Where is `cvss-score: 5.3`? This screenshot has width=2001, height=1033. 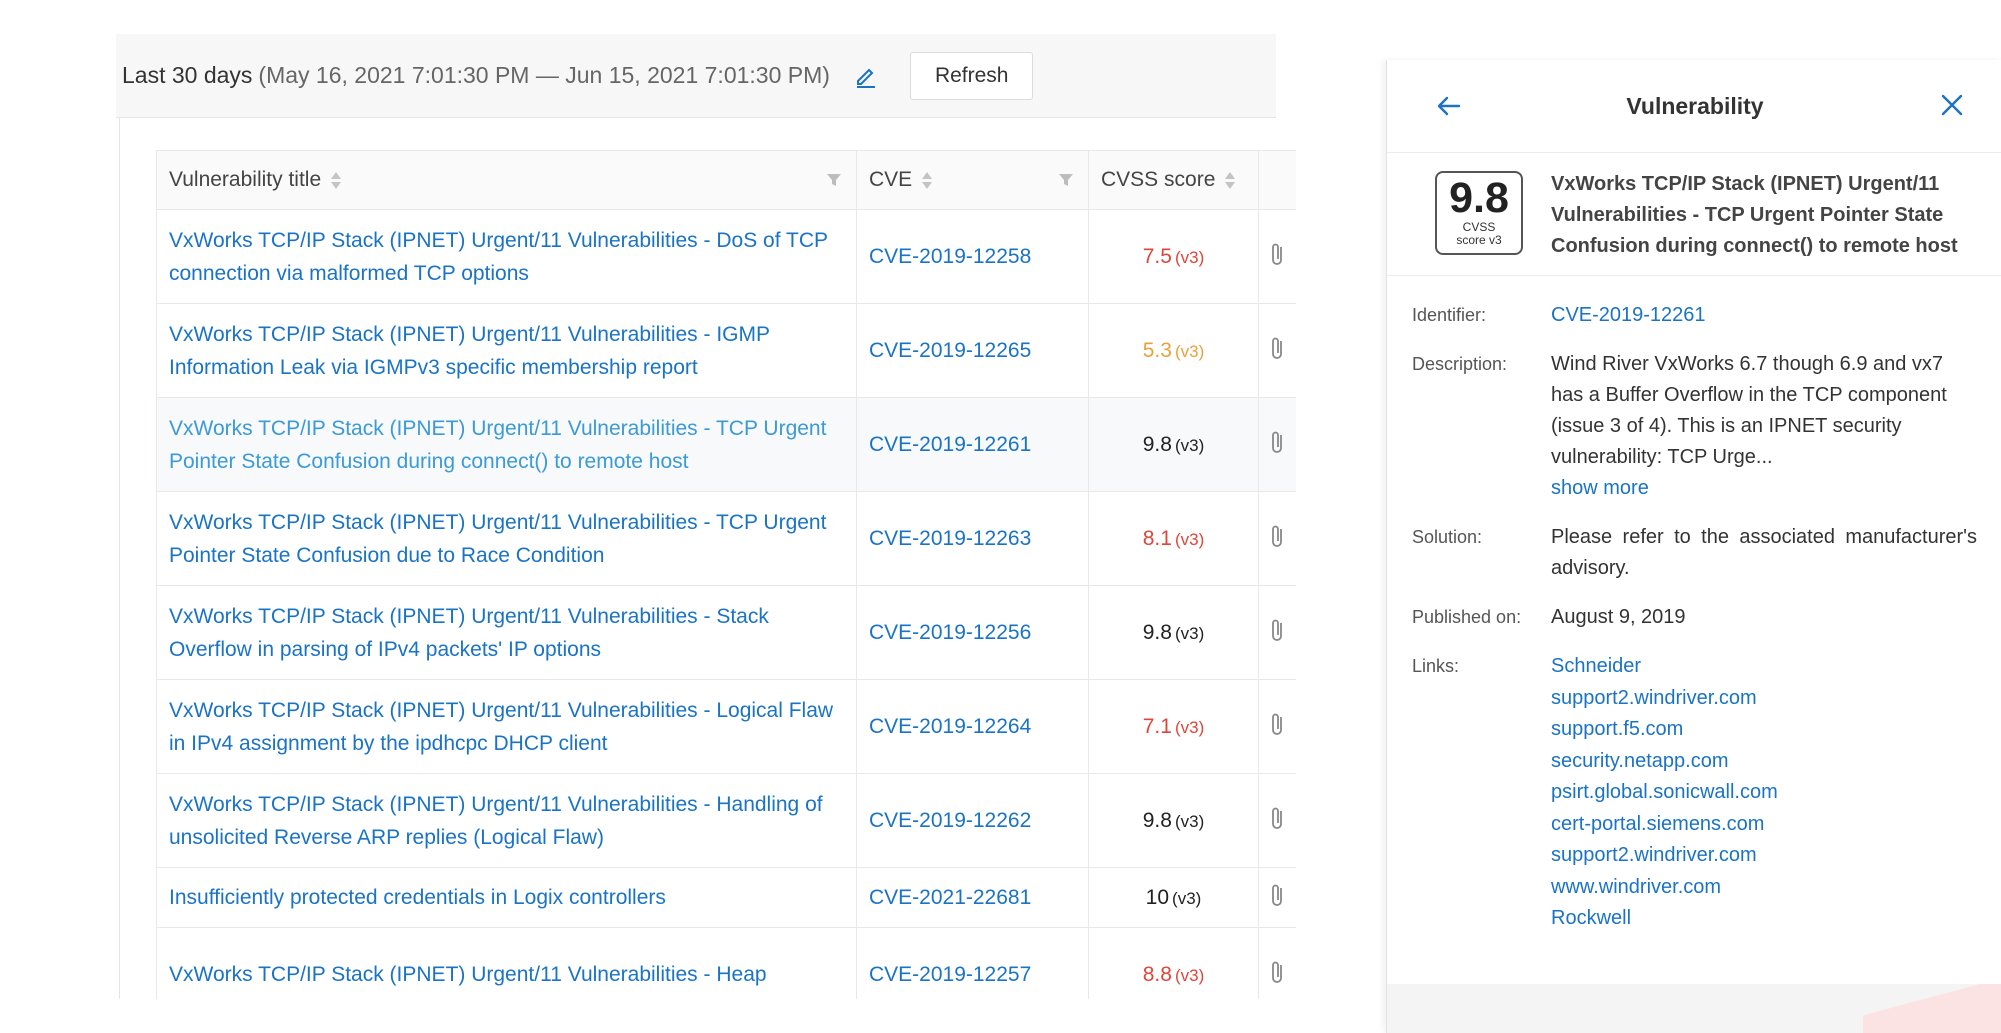
cvss-score: 5.3 is located at coordinates (1157, 350).